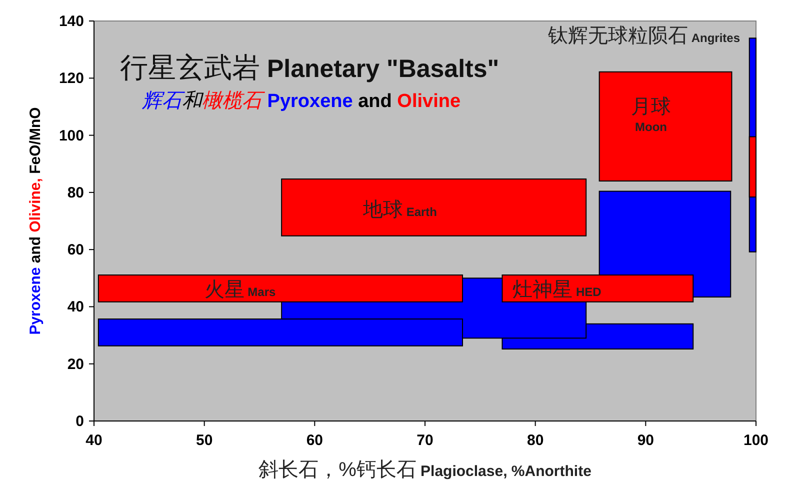 The width and height of the screenshot is (800, 488). I want to click on y-tick-label: 20, so click(75, 364).